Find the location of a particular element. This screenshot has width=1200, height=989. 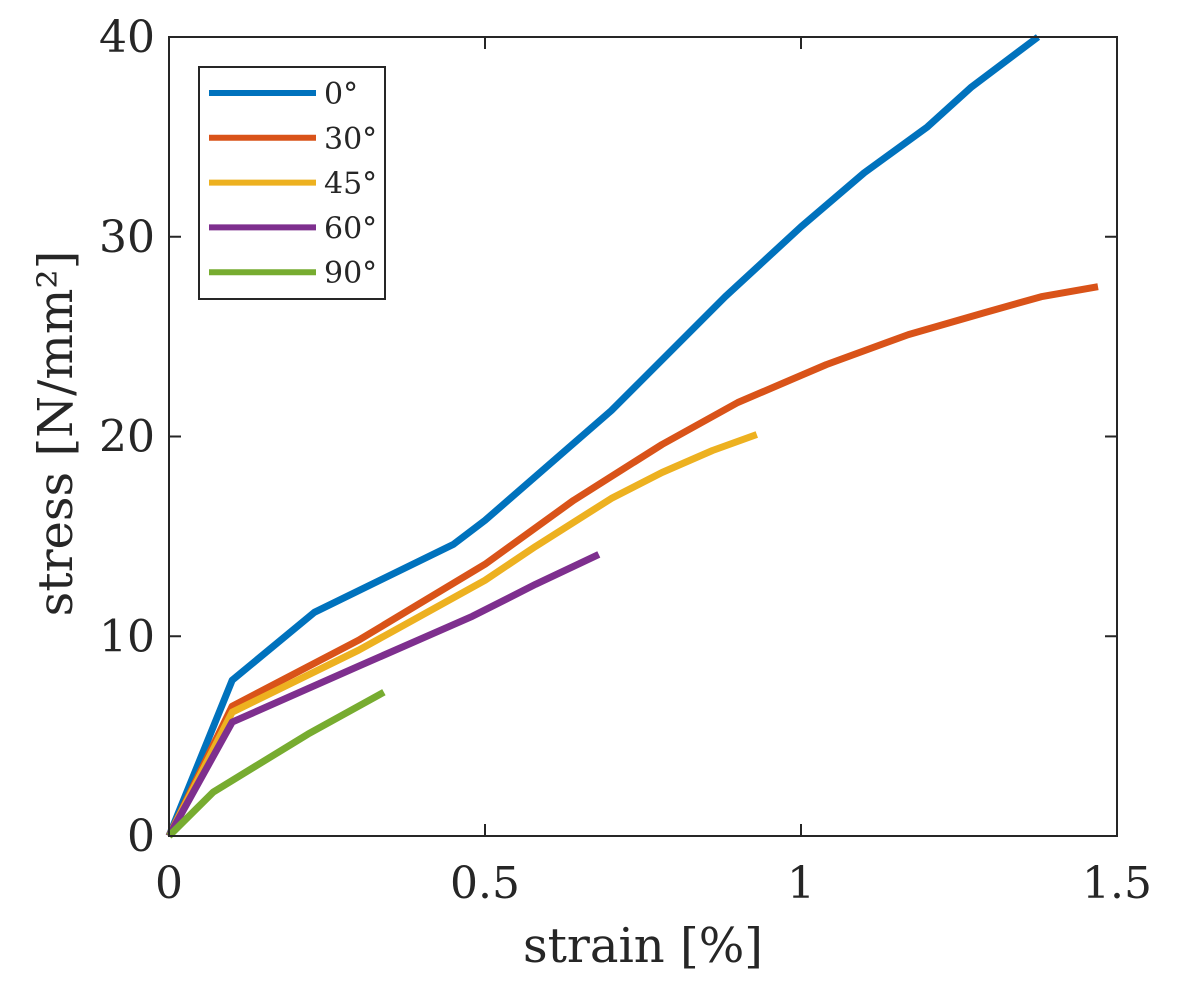

legend-label-1: 30° is located at coordinates (350, 139).